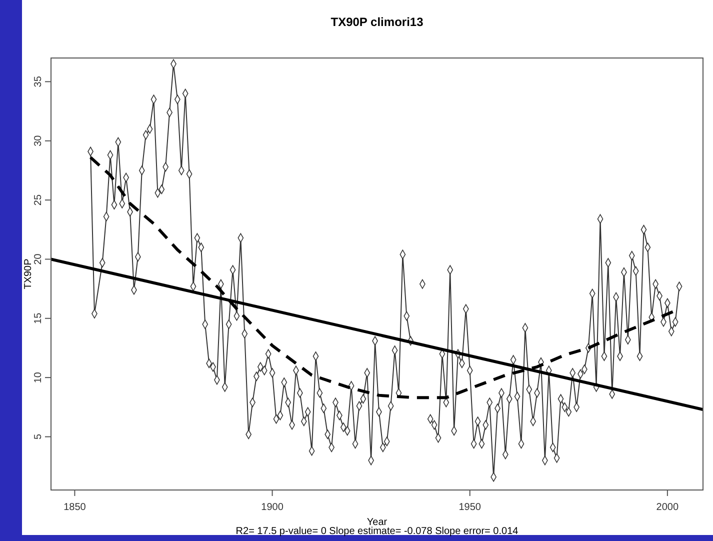  Describe the element at coordinates (28, 274) in the screenshot. I see `y-axis-title: TX90P` at that location.